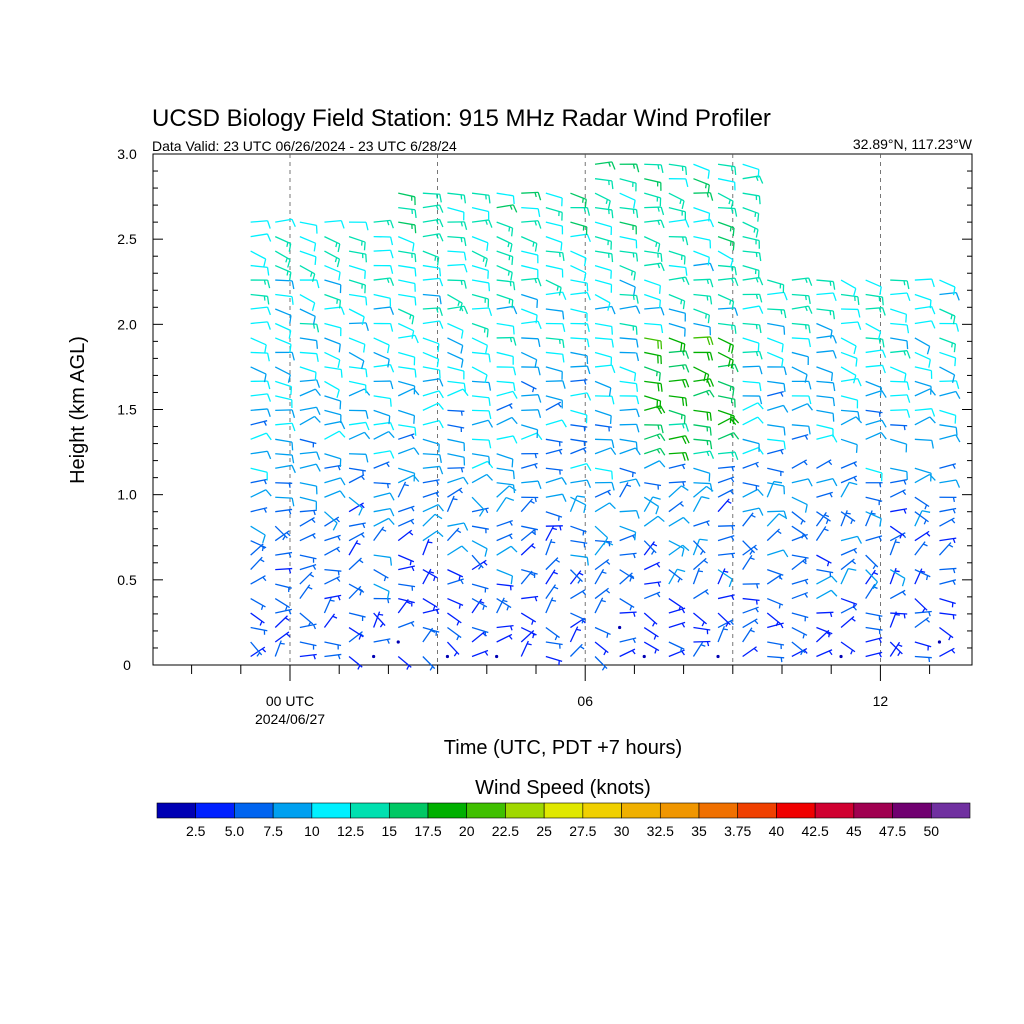 The image size is (1024, 1024). What do you see at coordinates (290, 719) in the screenshot?
I see `x-tick-date-label: 2024/06/27` at bounding box center [290, 719].